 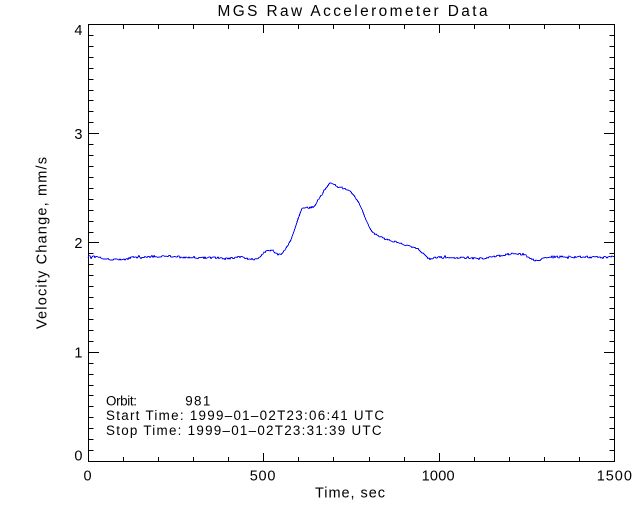 What do you see at coordinates (350, 493) in the screenshot?
I see `svg-text: Time, sec` at bounding box center [350, 493].